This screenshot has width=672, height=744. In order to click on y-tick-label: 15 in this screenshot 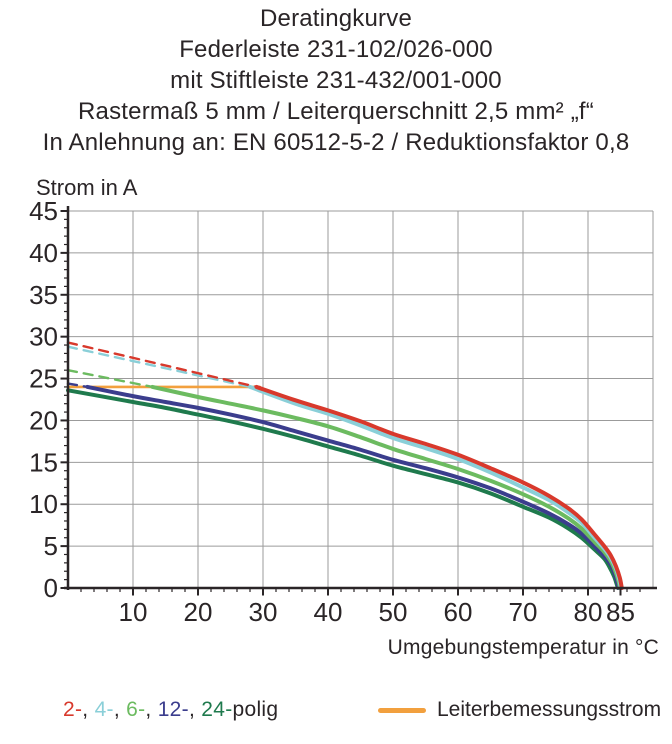, I will do `click(43, 462)`.